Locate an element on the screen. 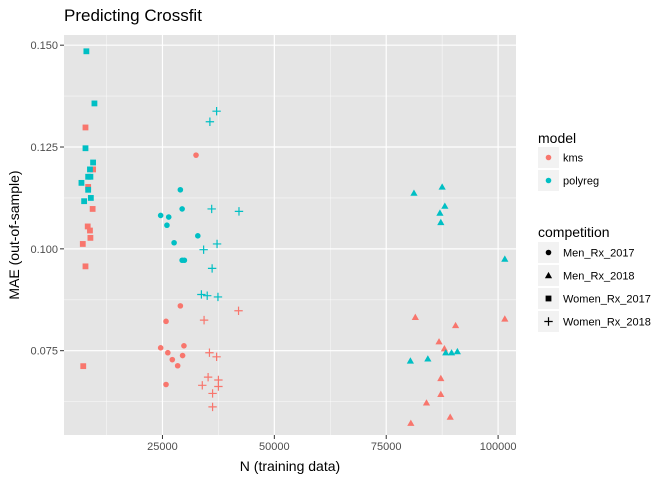 This screenshot has height=480, width=672. chart-title: Predicting Crossfit is located at coordinates (133, 15).